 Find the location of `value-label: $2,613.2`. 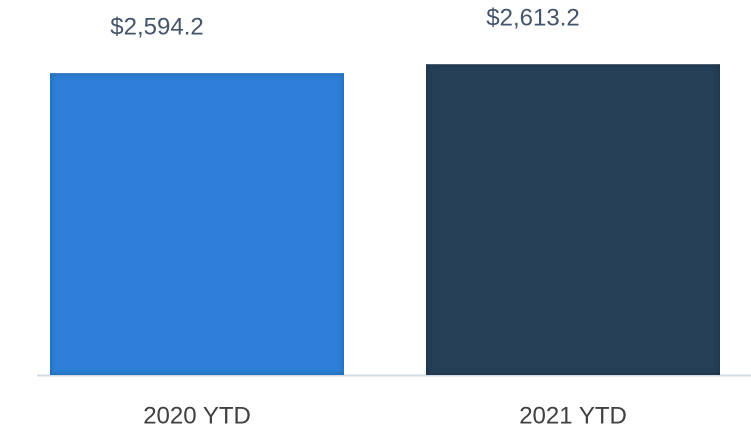

value-label: $2,613.2 is located at coordinates (532, 18).